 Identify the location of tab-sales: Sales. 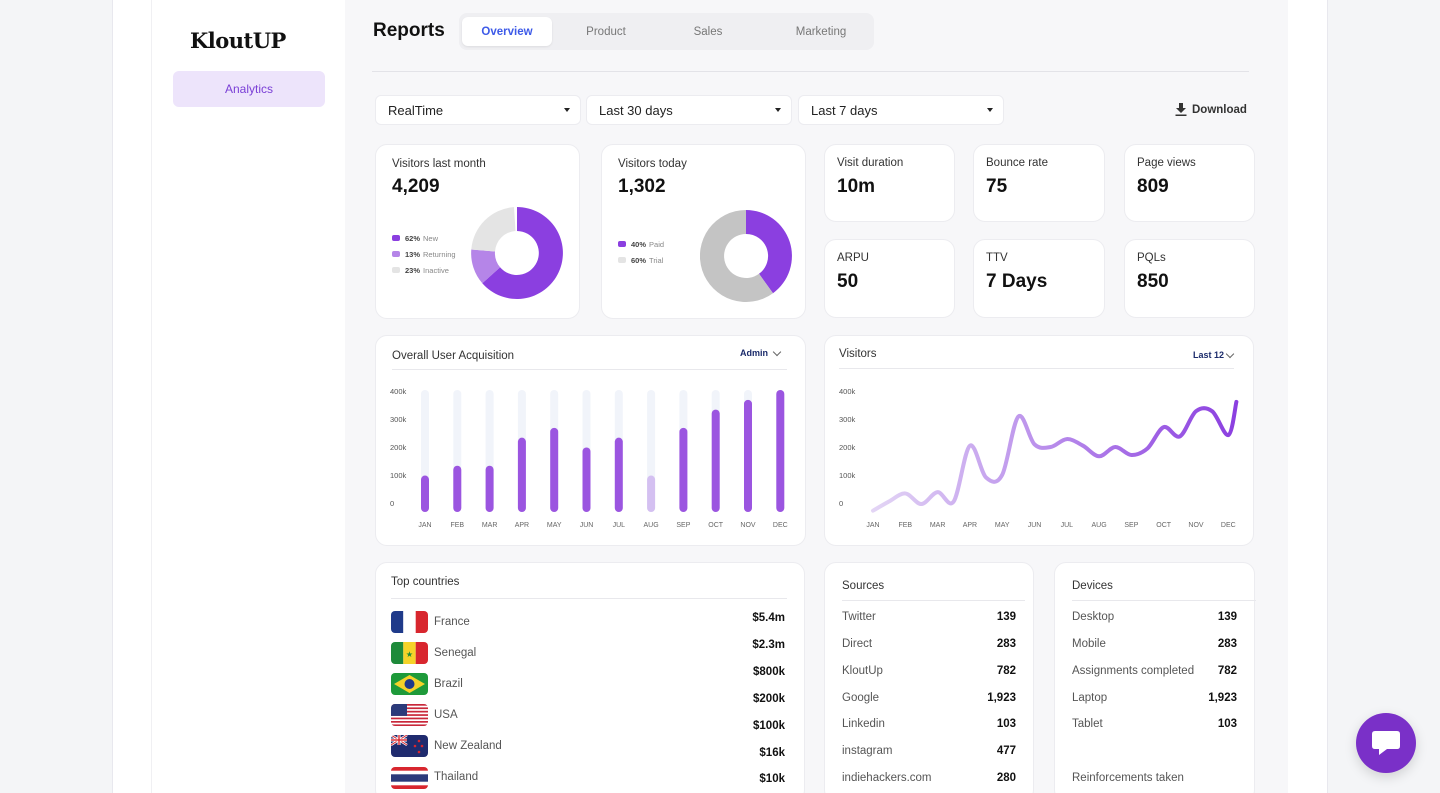
(708, 31).